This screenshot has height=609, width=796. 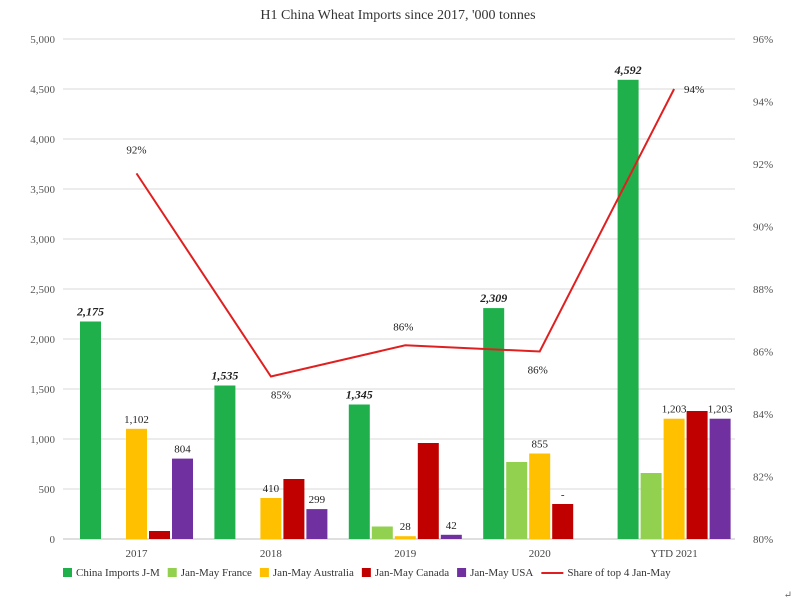 I want to click on y-tick-label: 4,000, so click(x=42, y=140).